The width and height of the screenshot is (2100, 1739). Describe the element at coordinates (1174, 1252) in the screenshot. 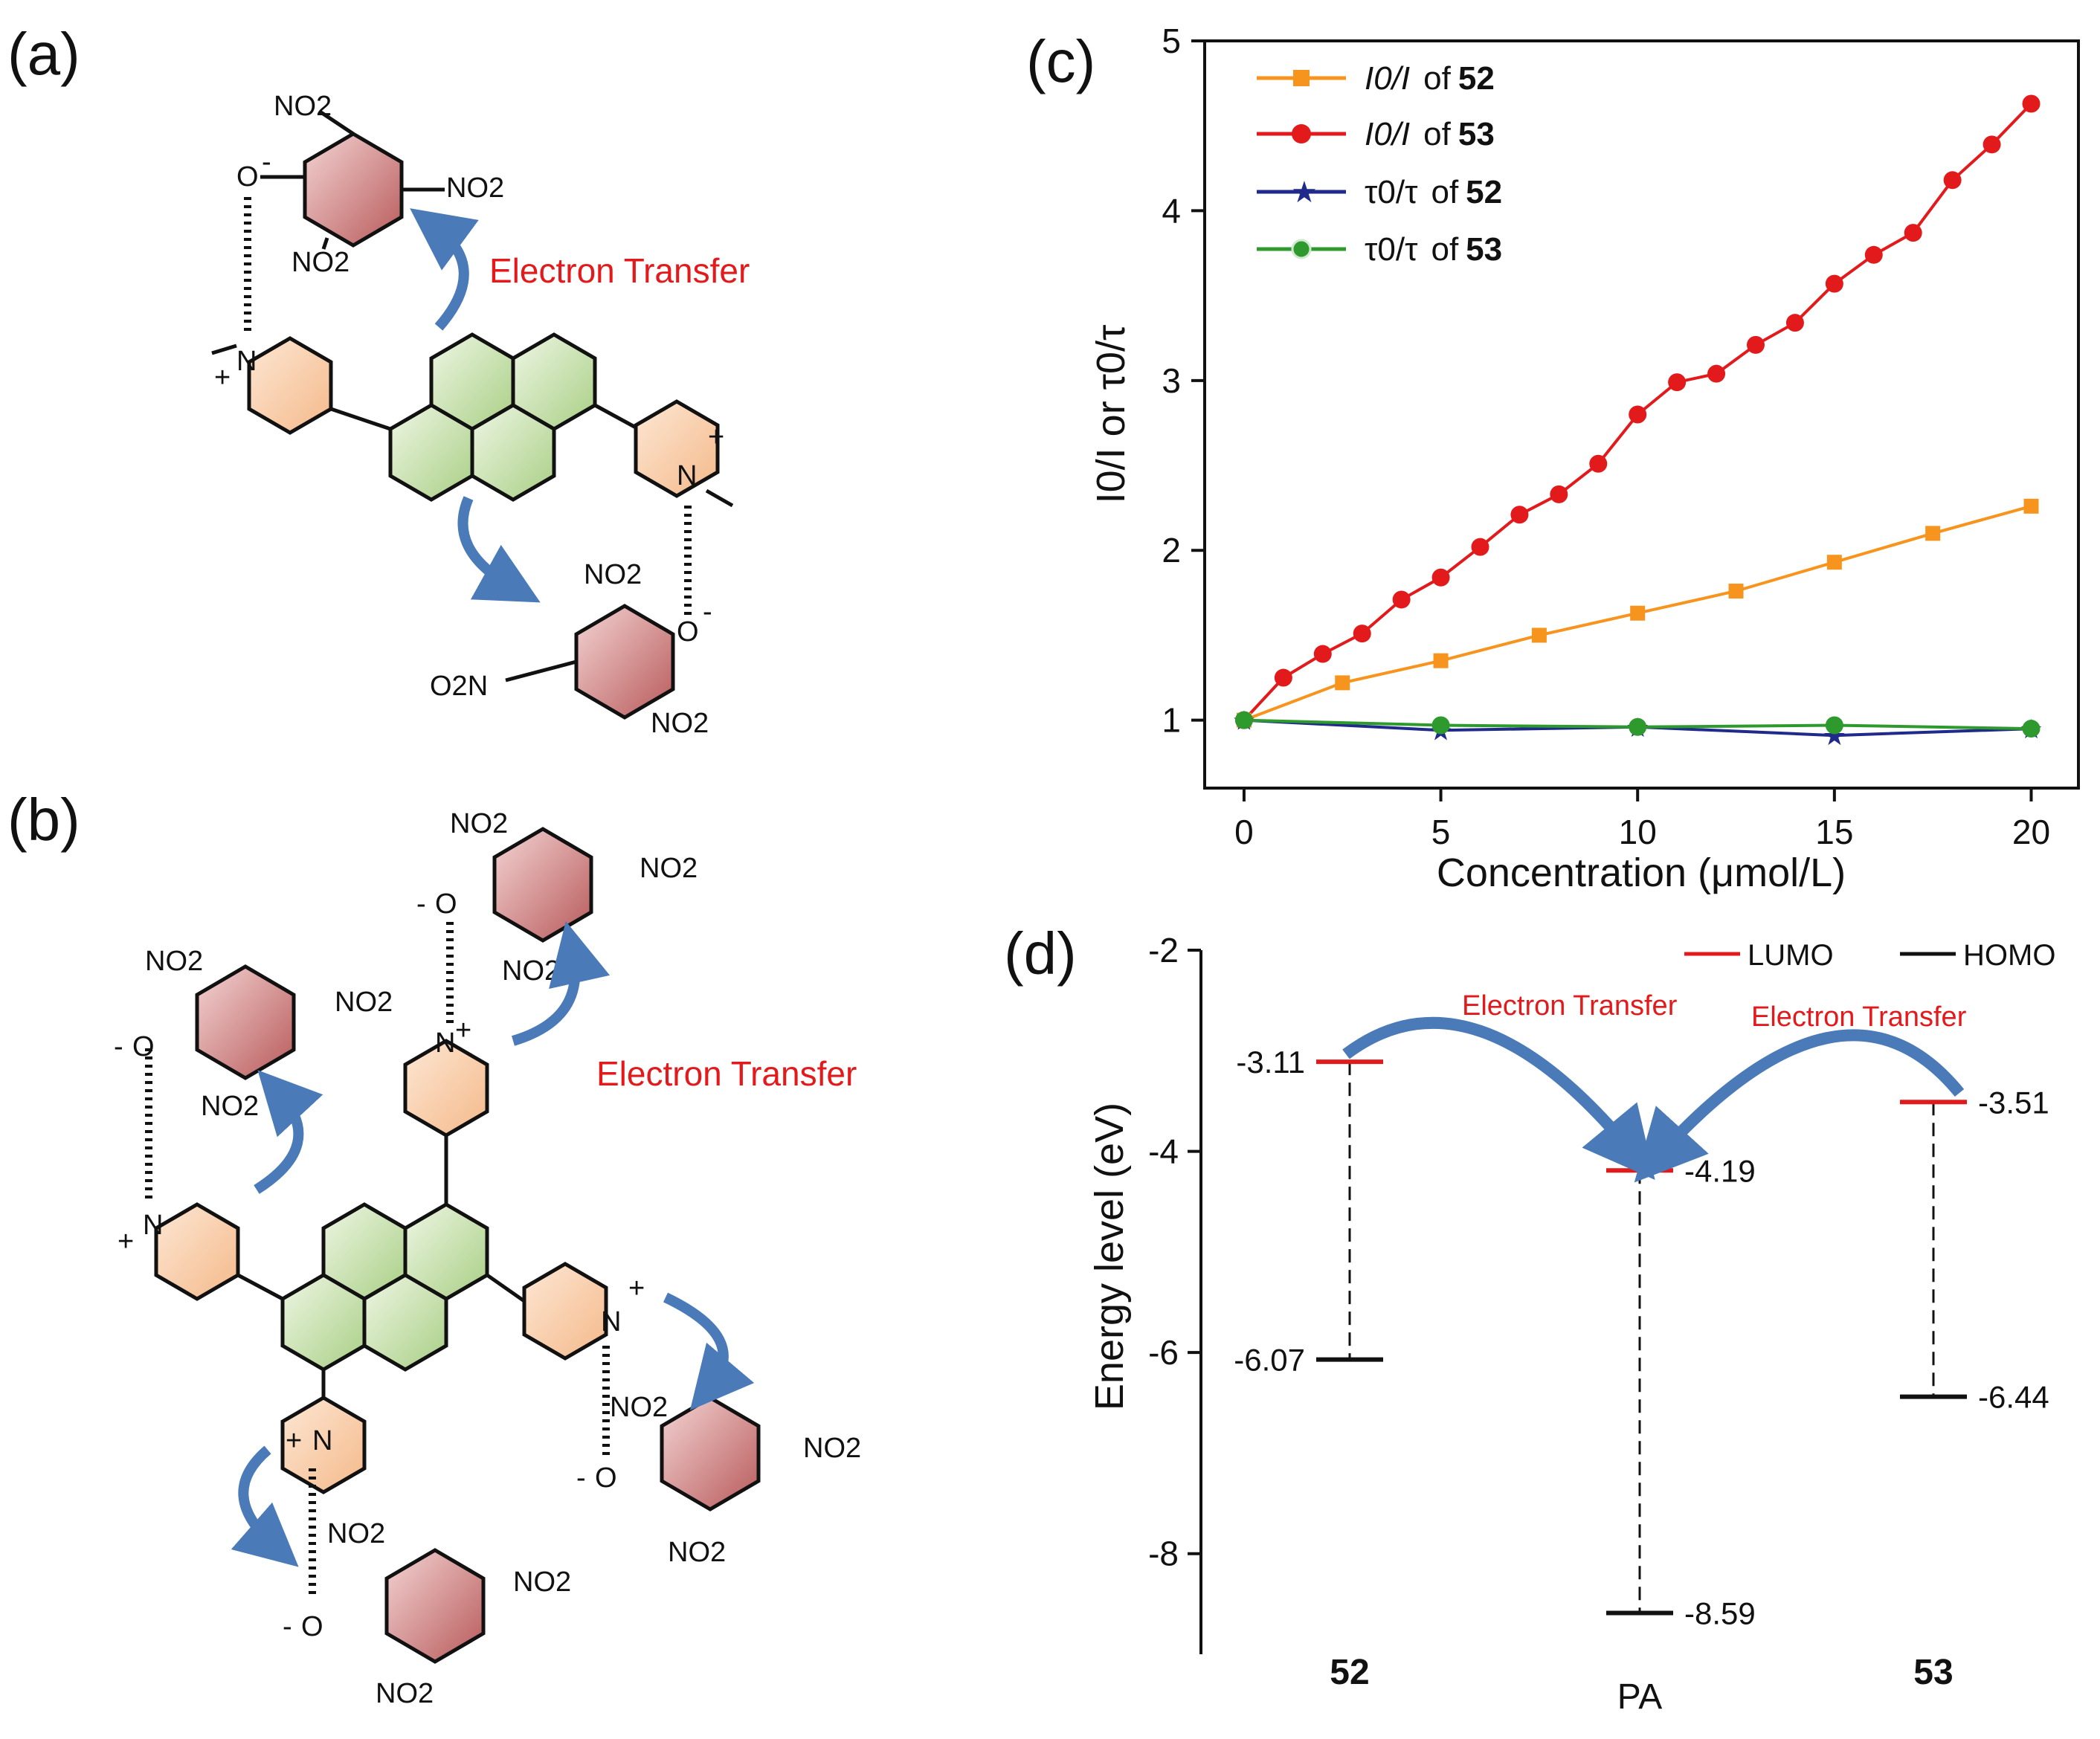

I see `energy-axes: -2 -4 -6 -8` at that location.